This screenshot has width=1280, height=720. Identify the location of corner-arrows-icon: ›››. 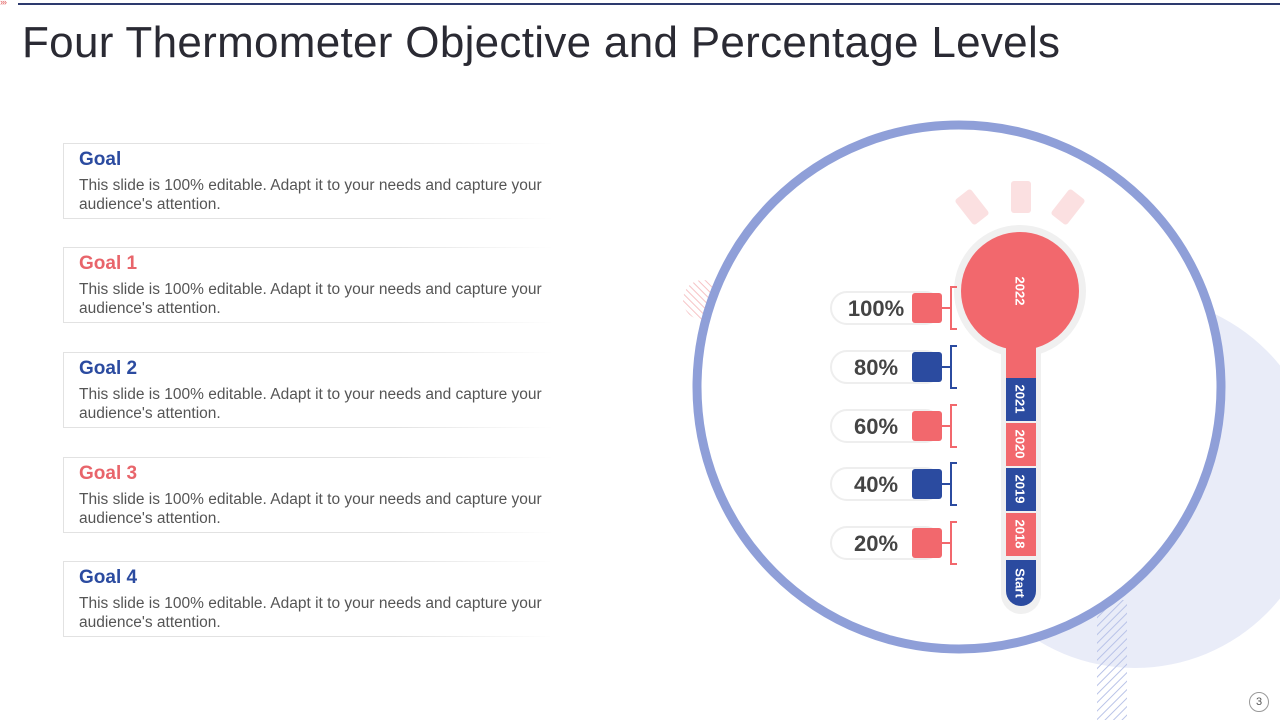
(3, 3).